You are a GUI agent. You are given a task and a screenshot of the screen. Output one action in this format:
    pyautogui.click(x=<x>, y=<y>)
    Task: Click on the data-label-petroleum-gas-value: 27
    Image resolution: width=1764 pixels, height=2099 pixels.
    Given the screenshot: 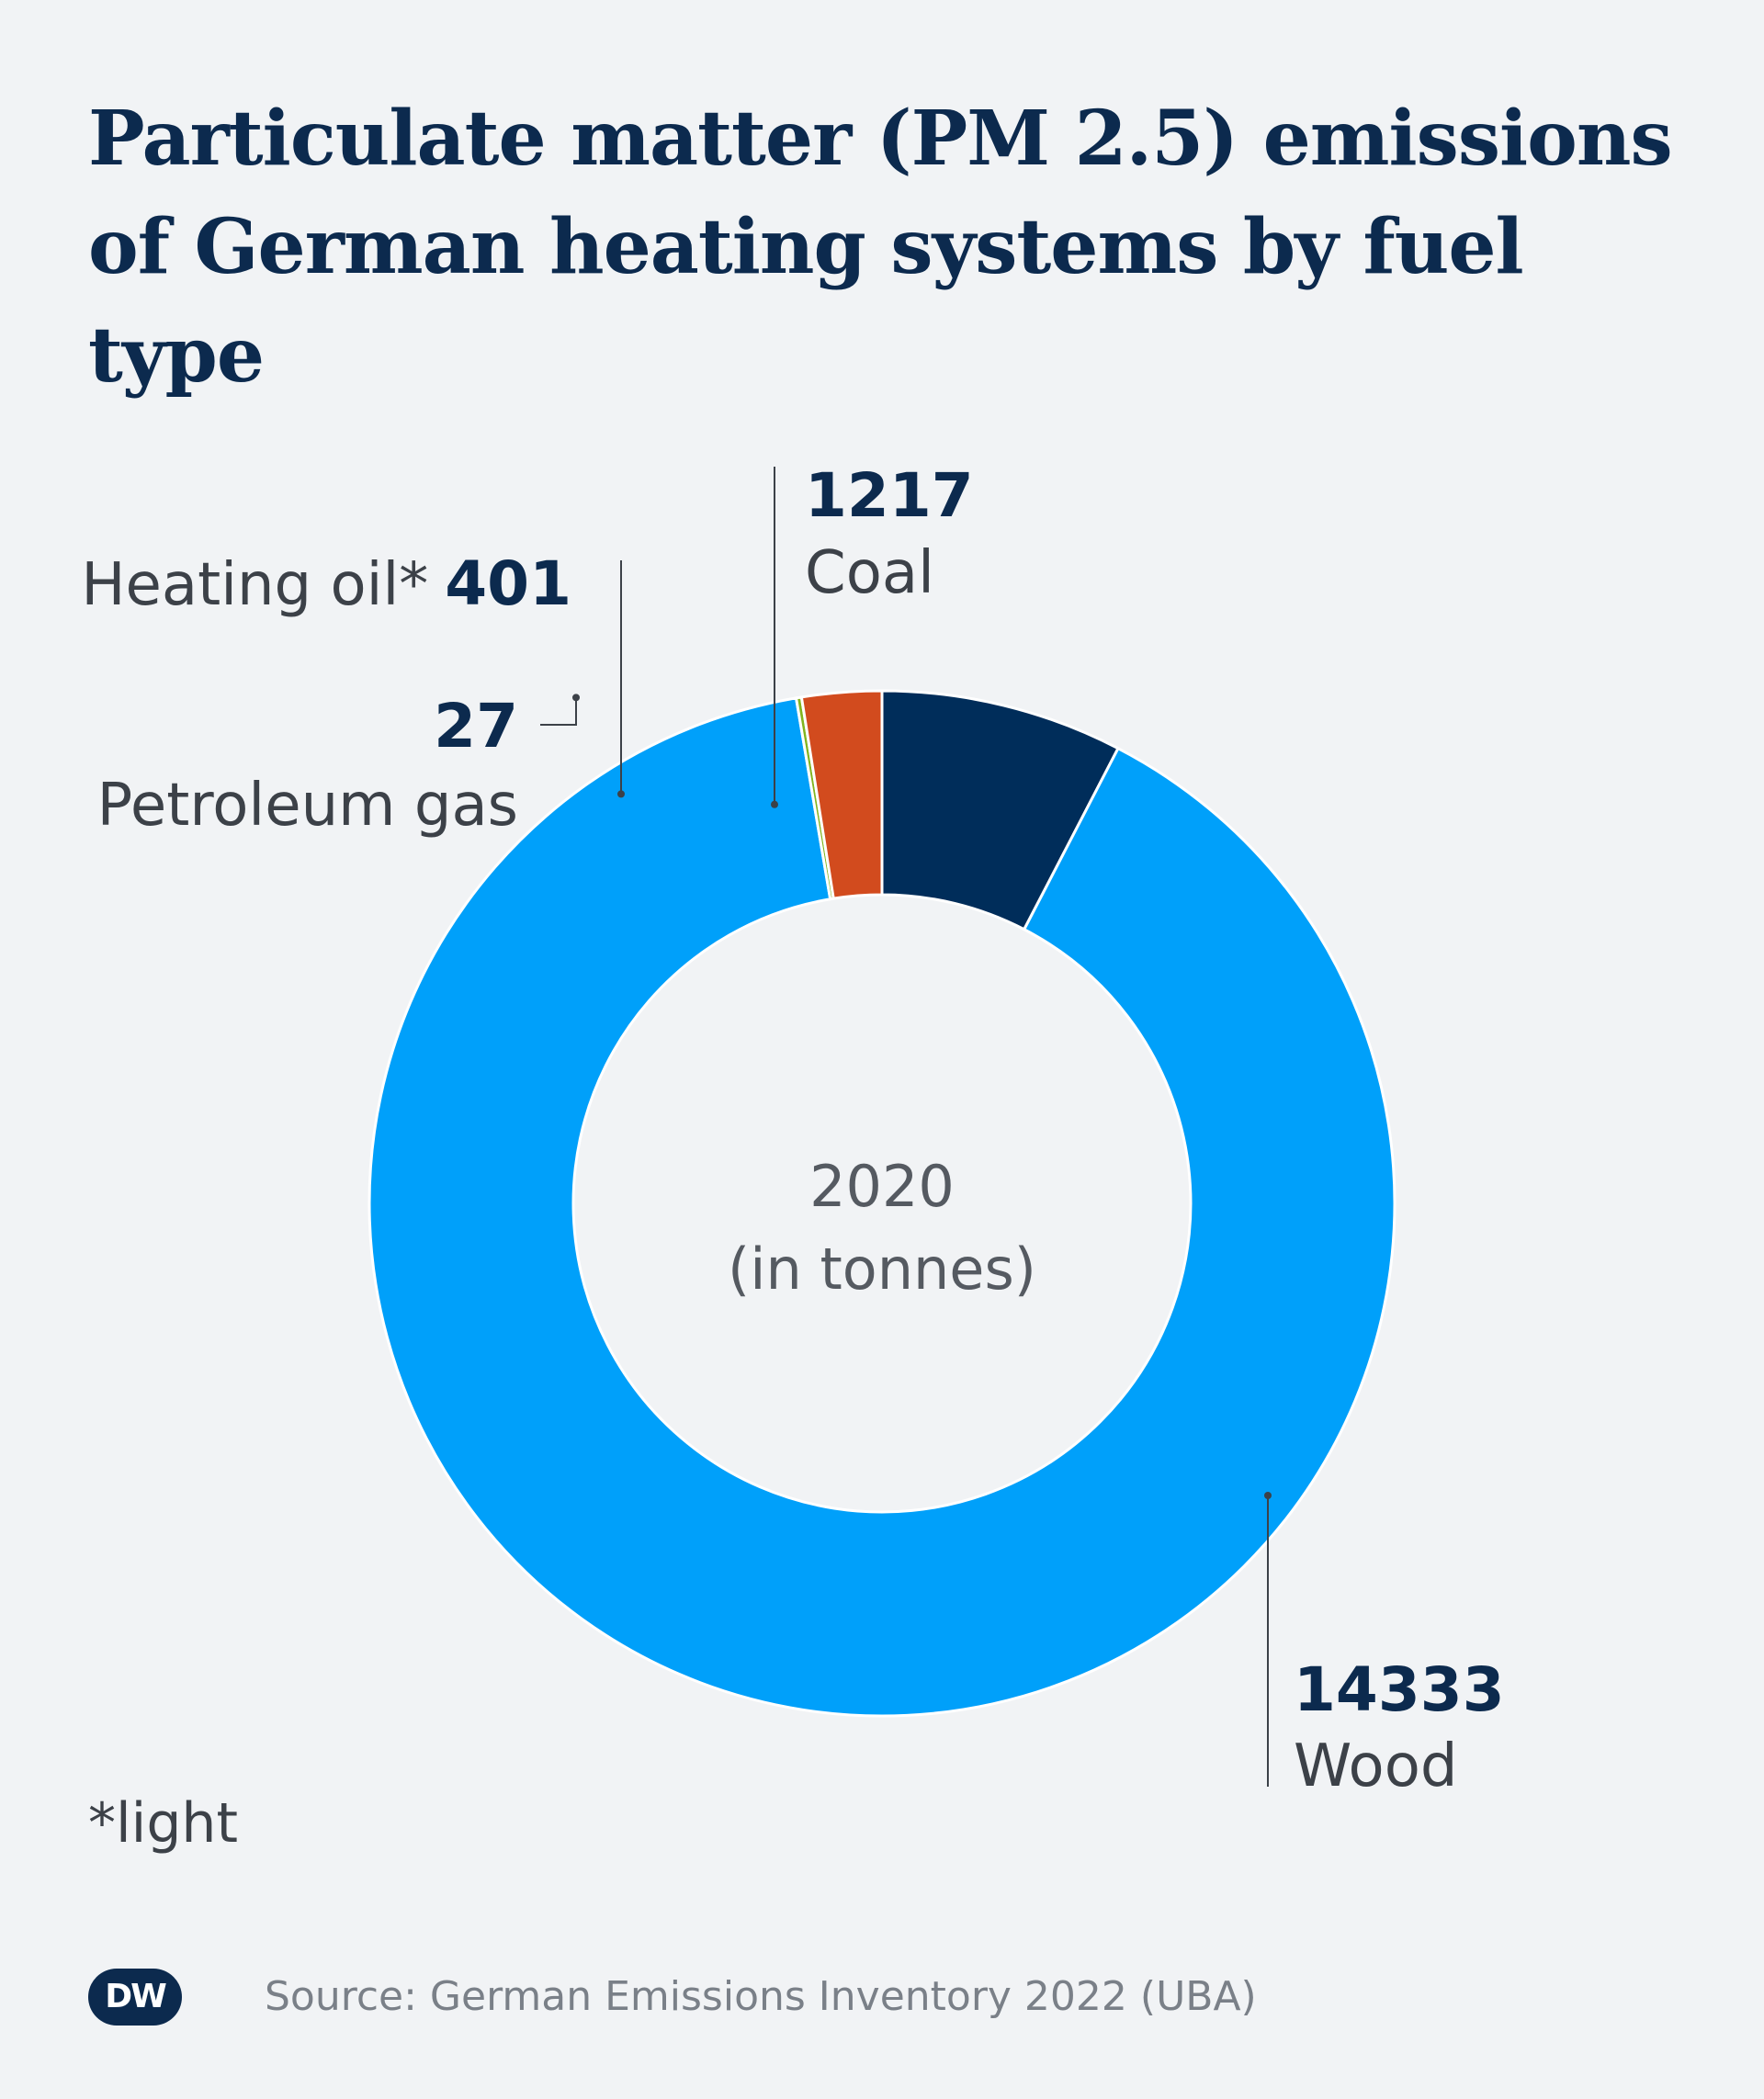 What is the action you would take?
    pyautogui.click(x=476, y=726)
    